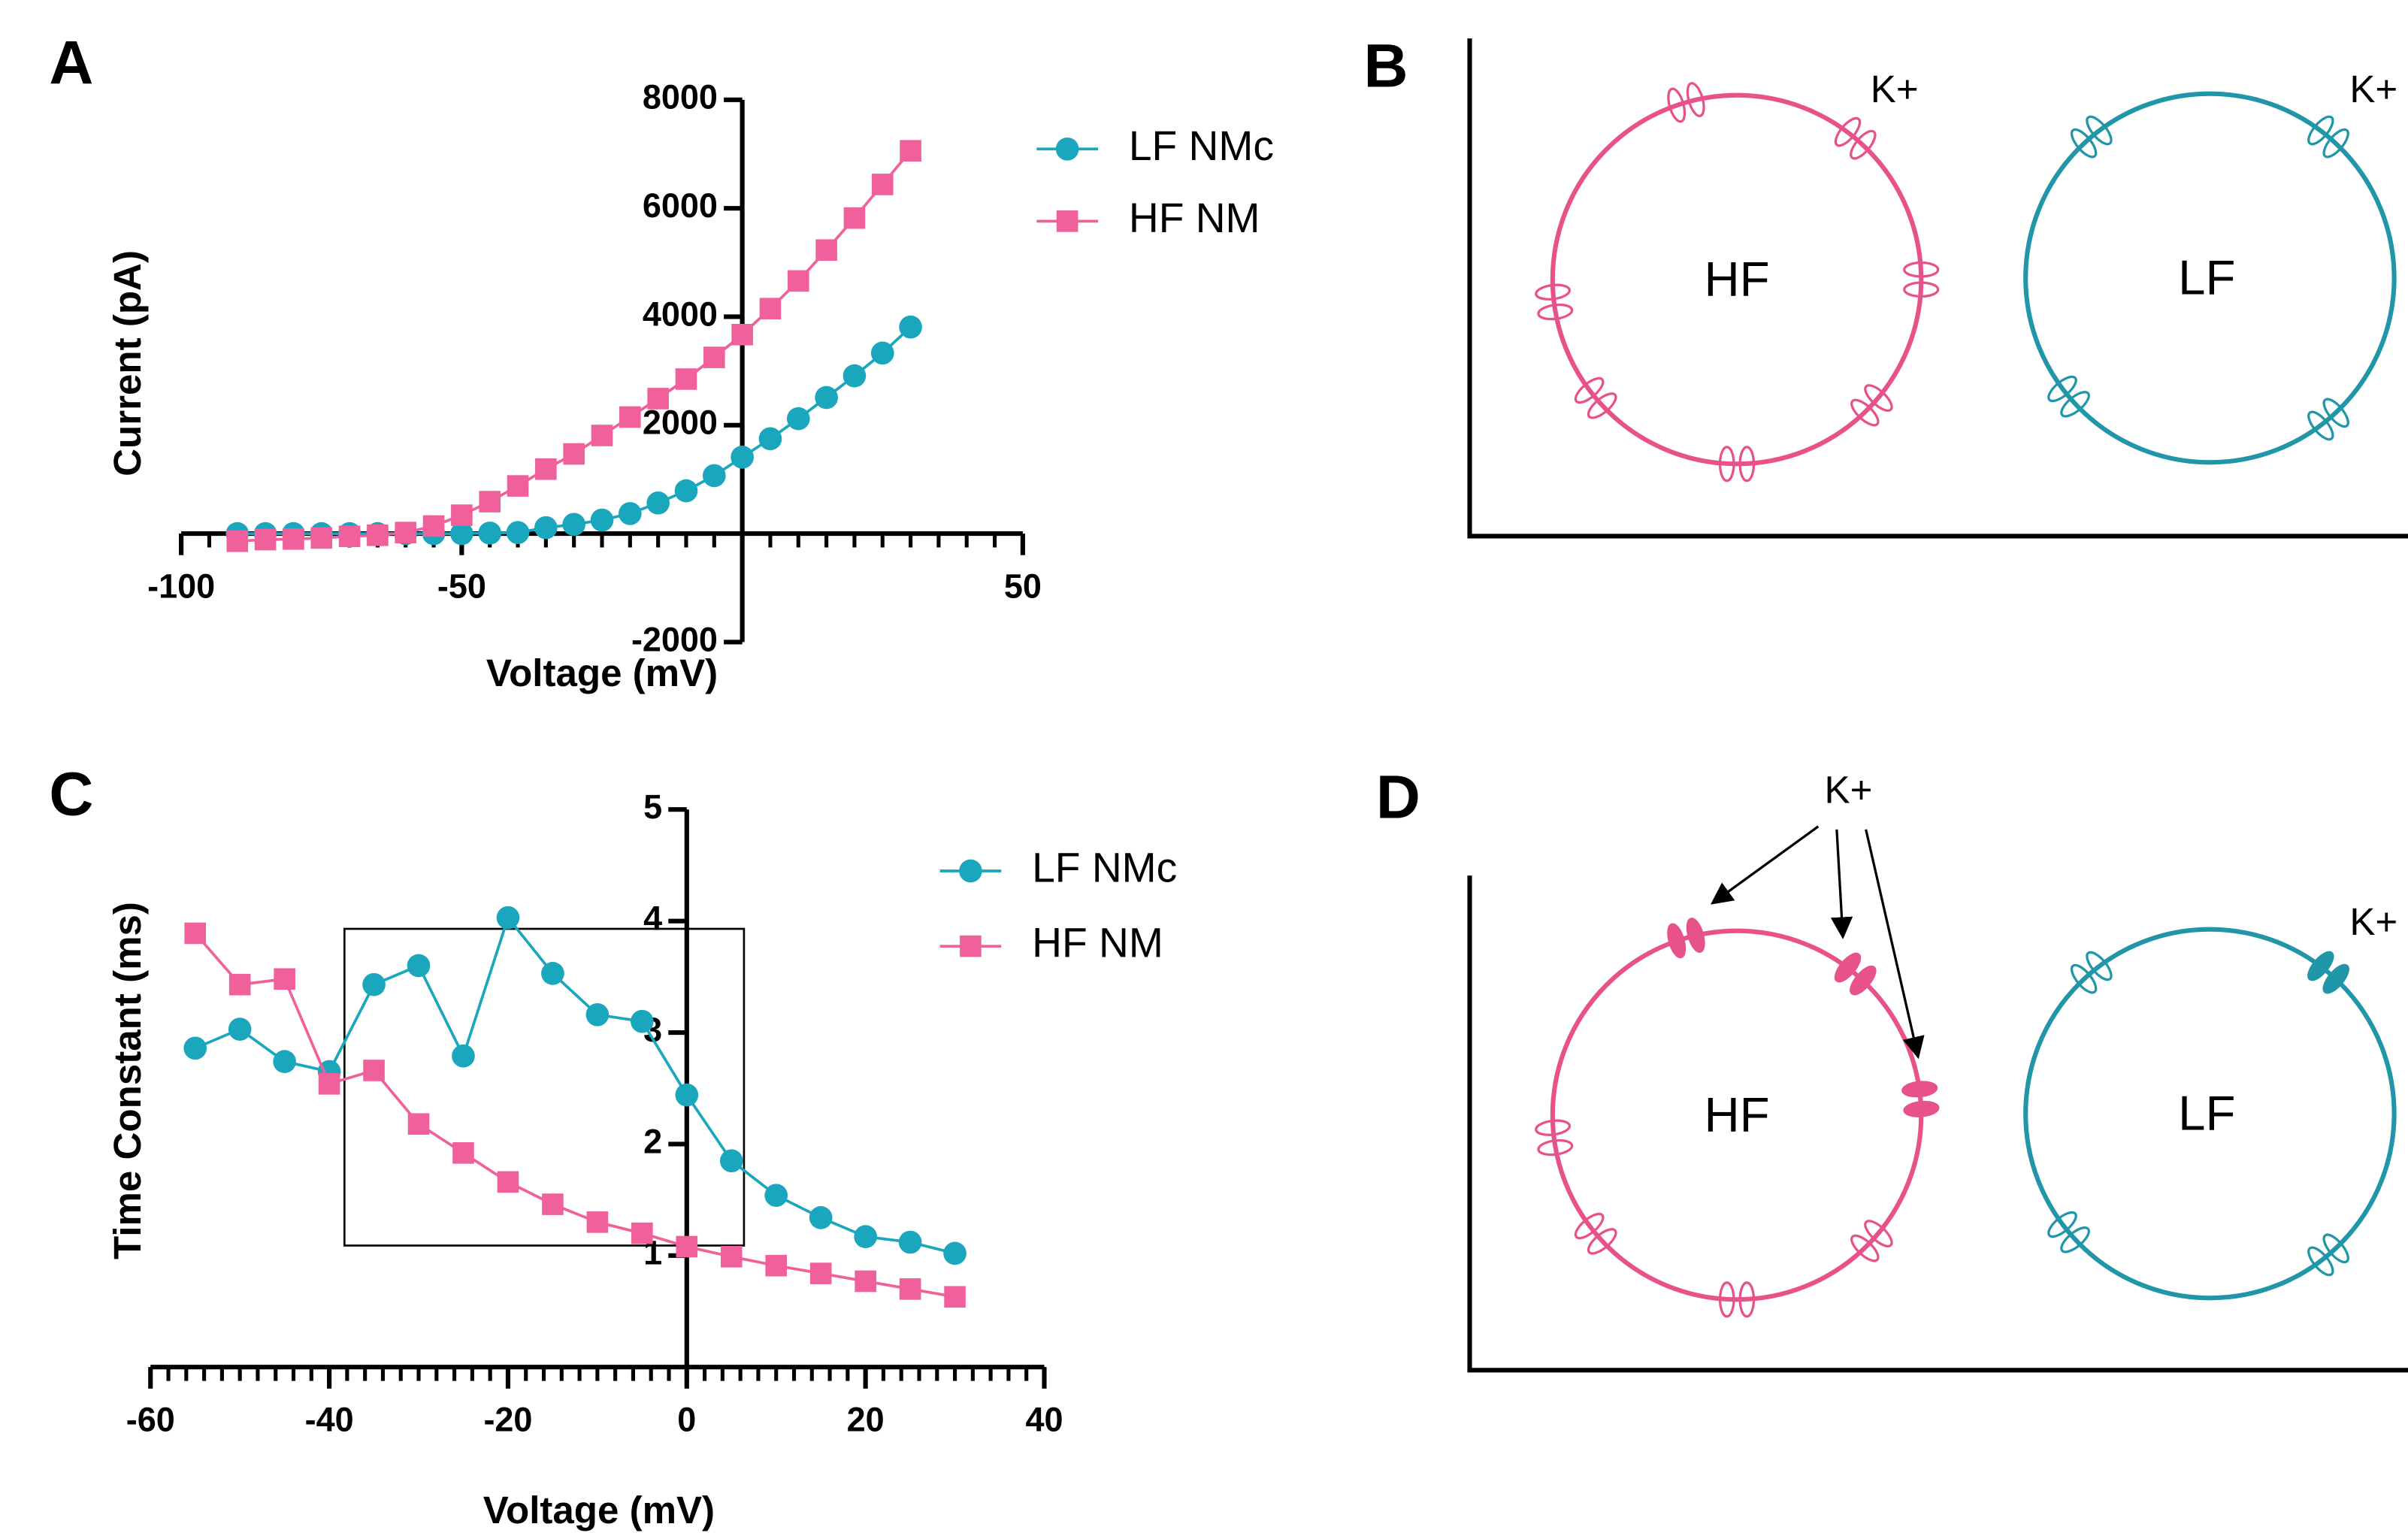 This screenshot has height=1533, width=2408. Describe the element at coordinates (1023, 586) in the screenshot. I see `x-tick-label: 50` at that location.